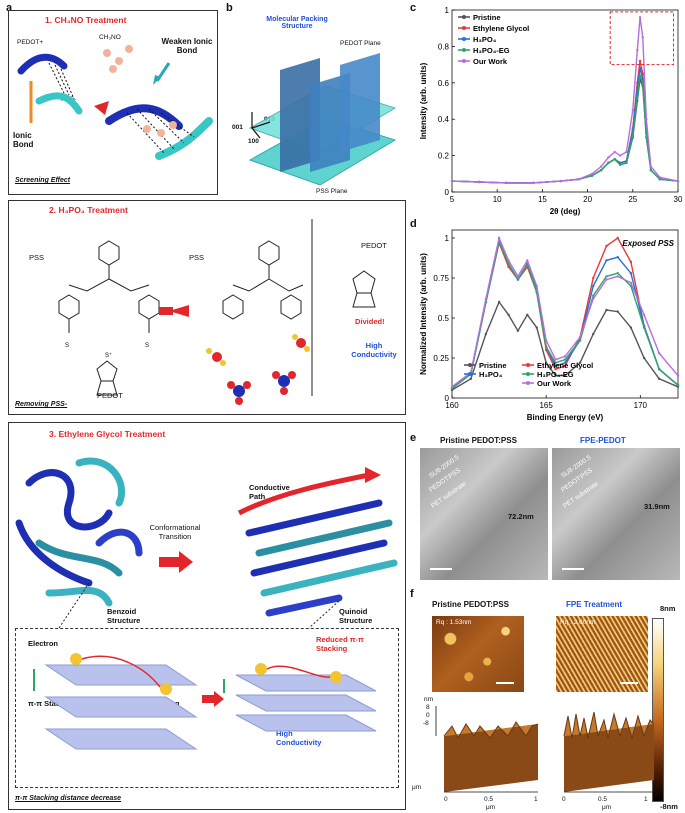  What do you see at coordinates (115, 102) in the screenshot?
I see `a1-illustration` at bounding box center [115, 102].